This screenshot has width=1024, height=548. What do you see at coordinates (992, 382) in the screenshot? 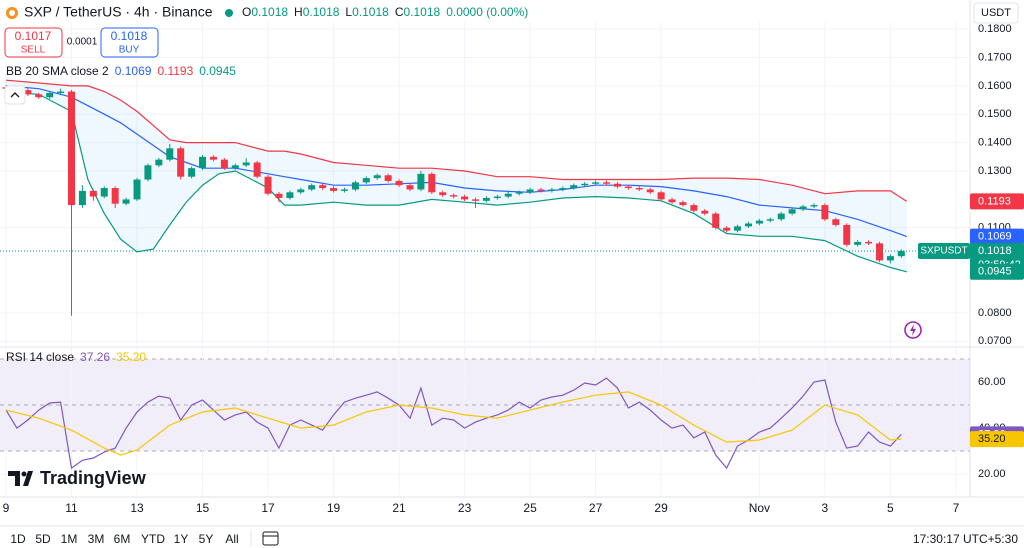
I see `y-tick-label: 60.00` at bounding box center [992, 382].